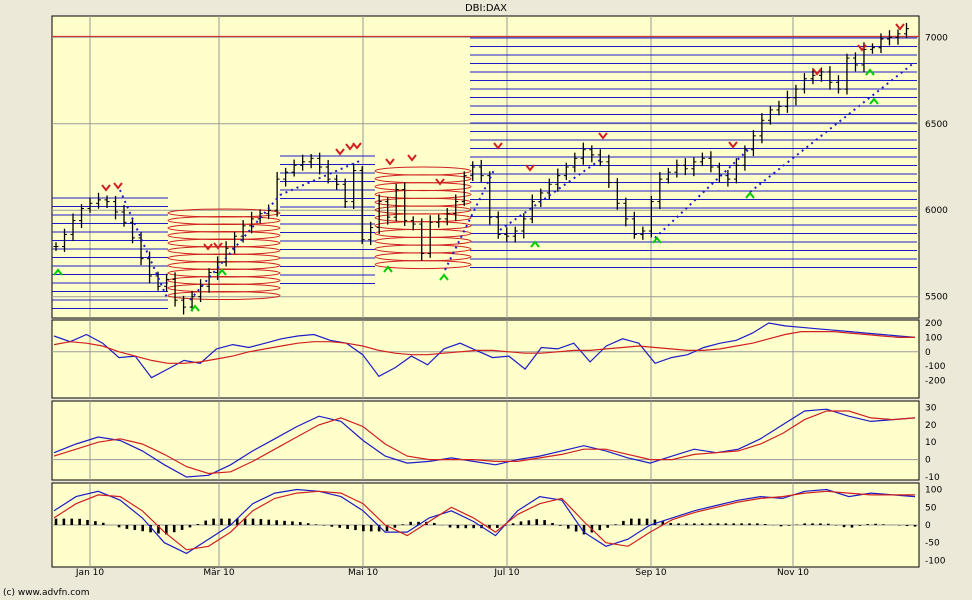  Describe the element at coordinates (935, 367) in the screenshot. I see `osc1-y-tick-label: -100` at that location.